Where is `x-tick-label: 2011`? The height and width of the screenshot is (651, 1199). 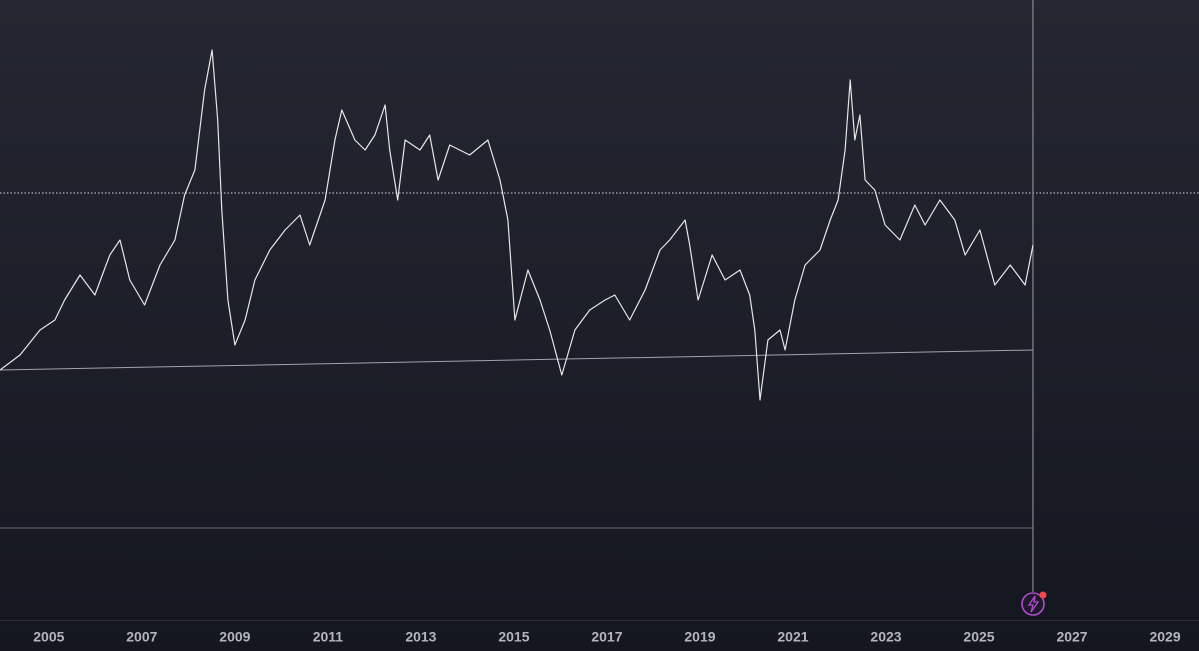 x-tick-label: 2011 is located at coordinates (328, 637).